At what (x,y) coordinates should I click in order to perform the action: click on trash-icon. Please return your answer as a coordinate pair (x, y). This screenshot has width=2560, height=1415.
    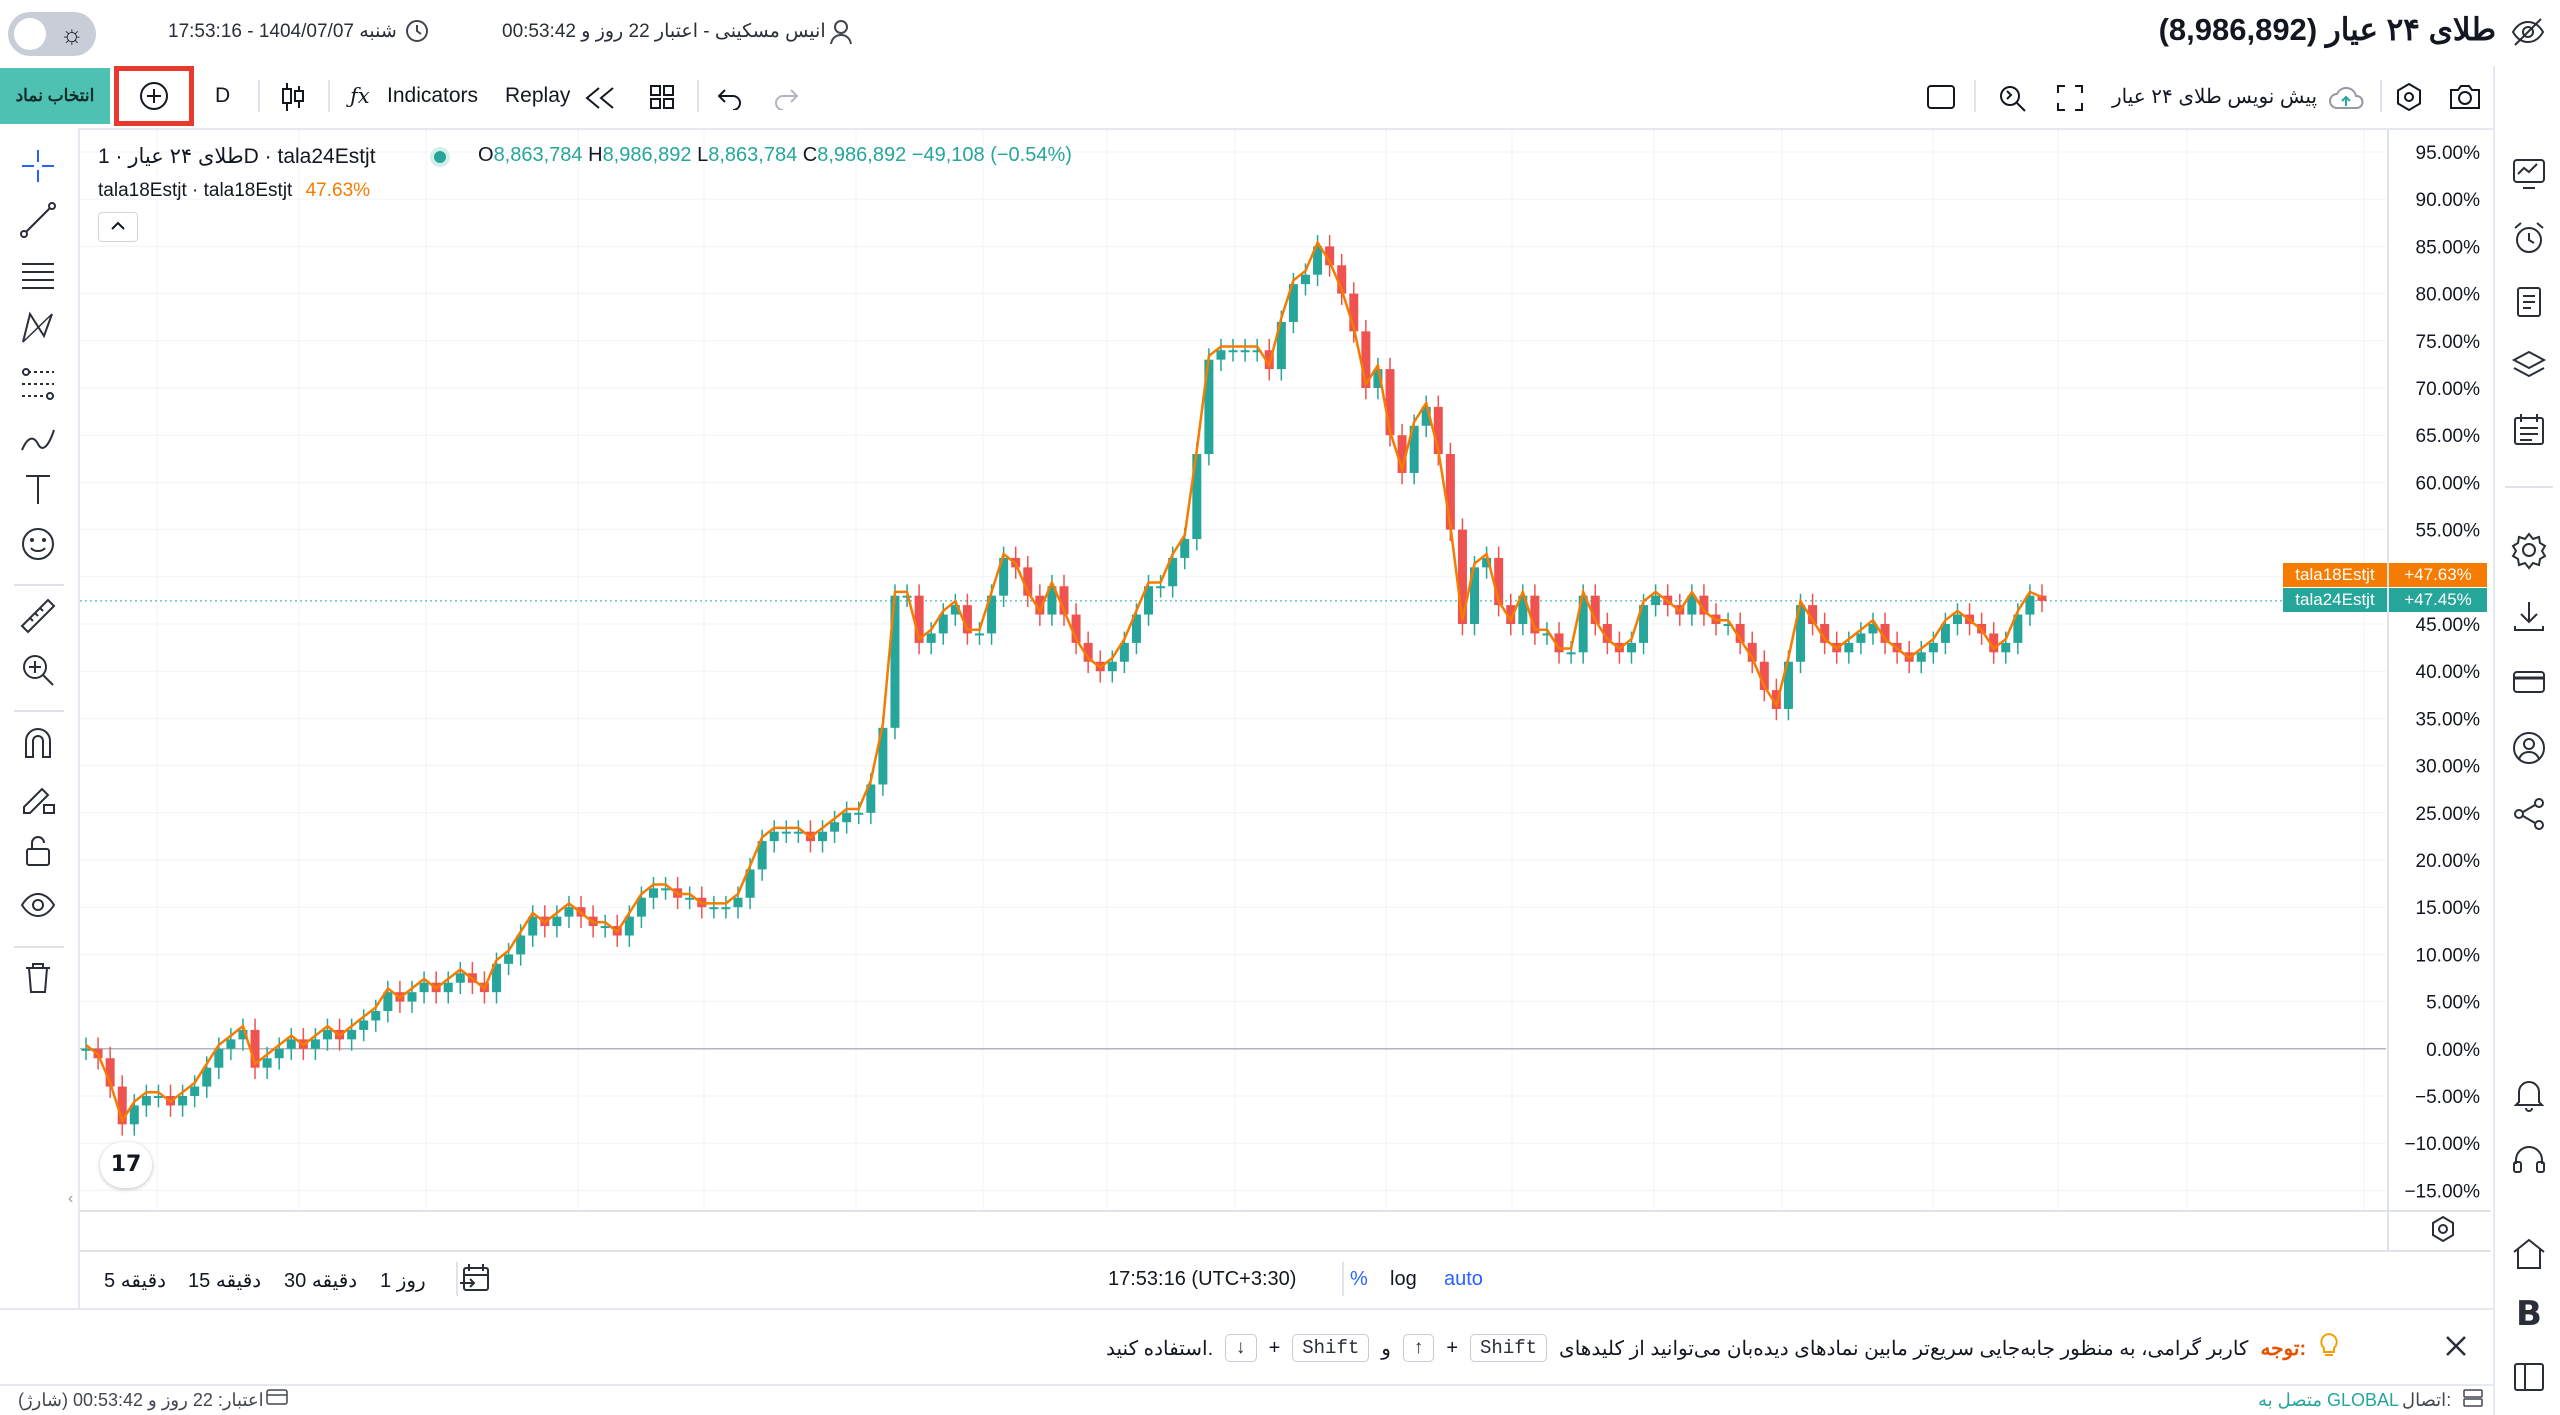
    Looking at the image, I should click on (38, 978).